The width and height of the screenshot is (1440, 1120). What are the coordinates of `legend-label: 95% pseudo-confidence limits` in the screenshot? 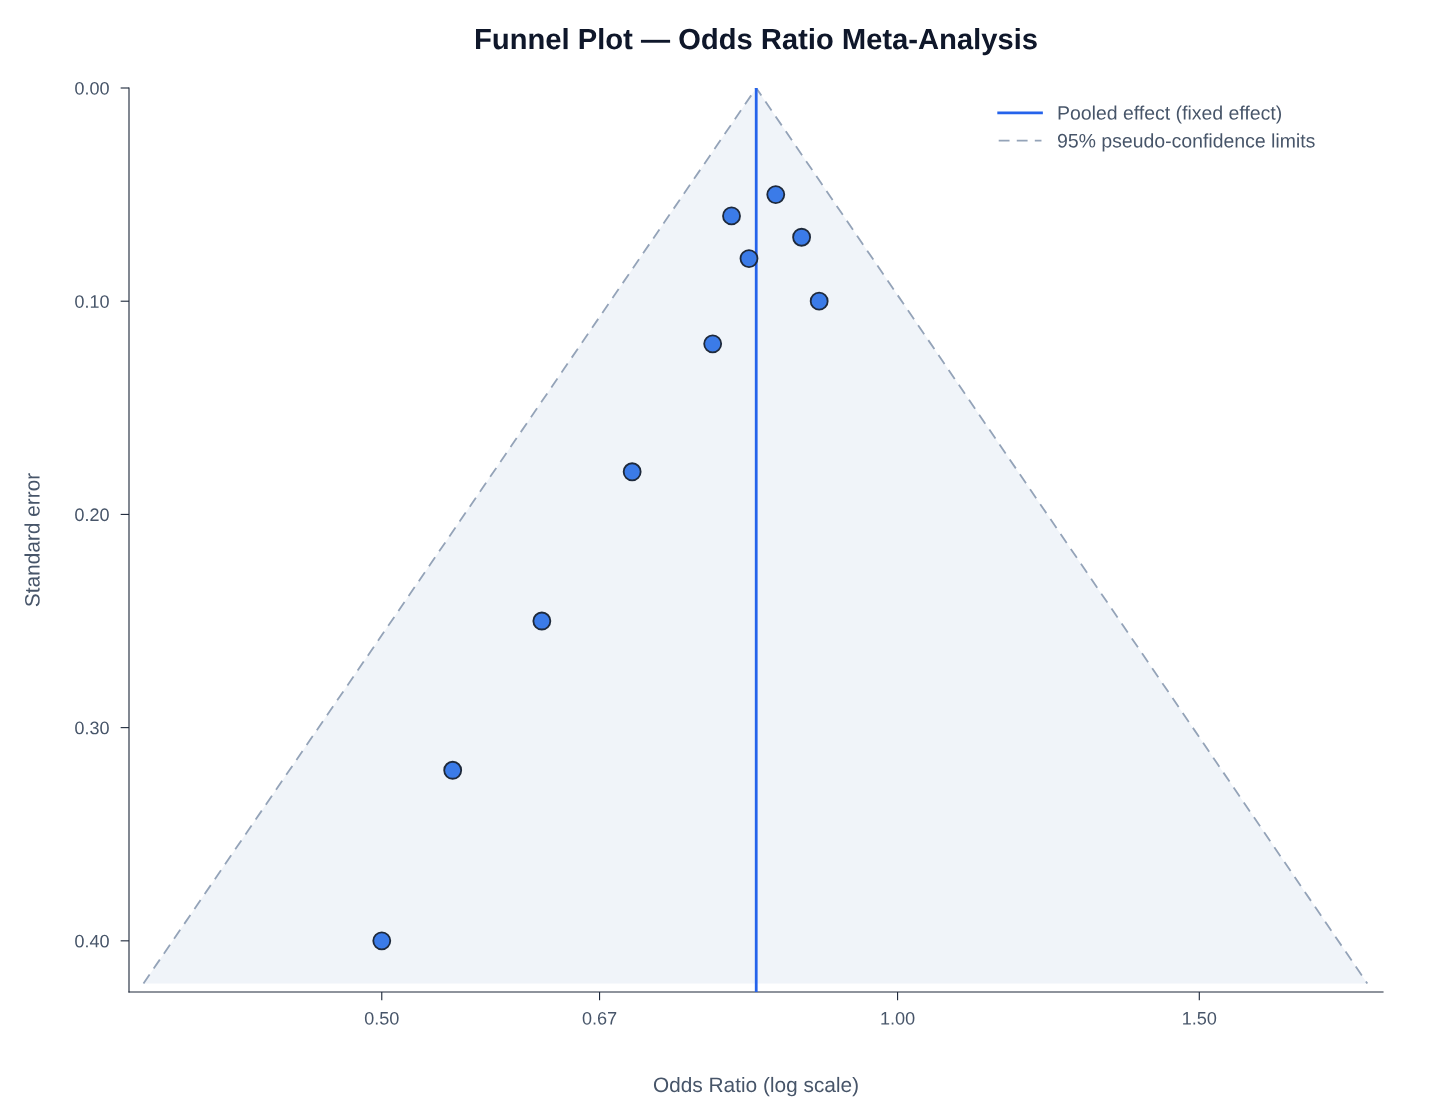 It's located at (1186, 142).